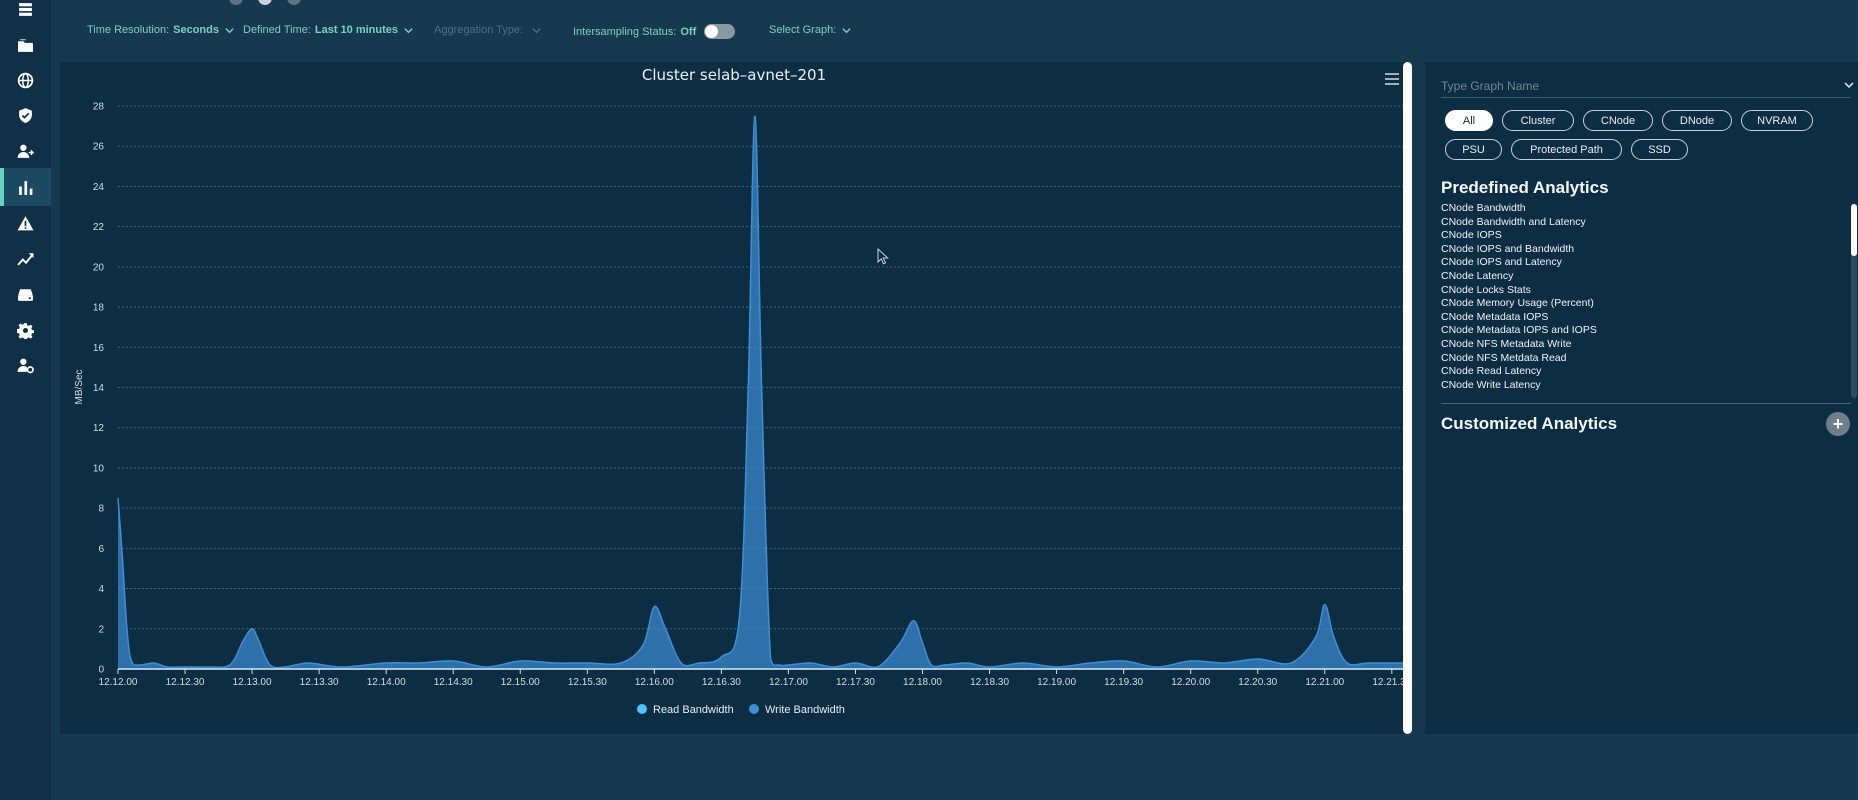 The height and width of the screenshot is (800, 1858). What do you see at coordinates (1471, 235) in the screenshot?
I see `analytics-list-item: CNode IOPS` at bounding box center [1471, 235].